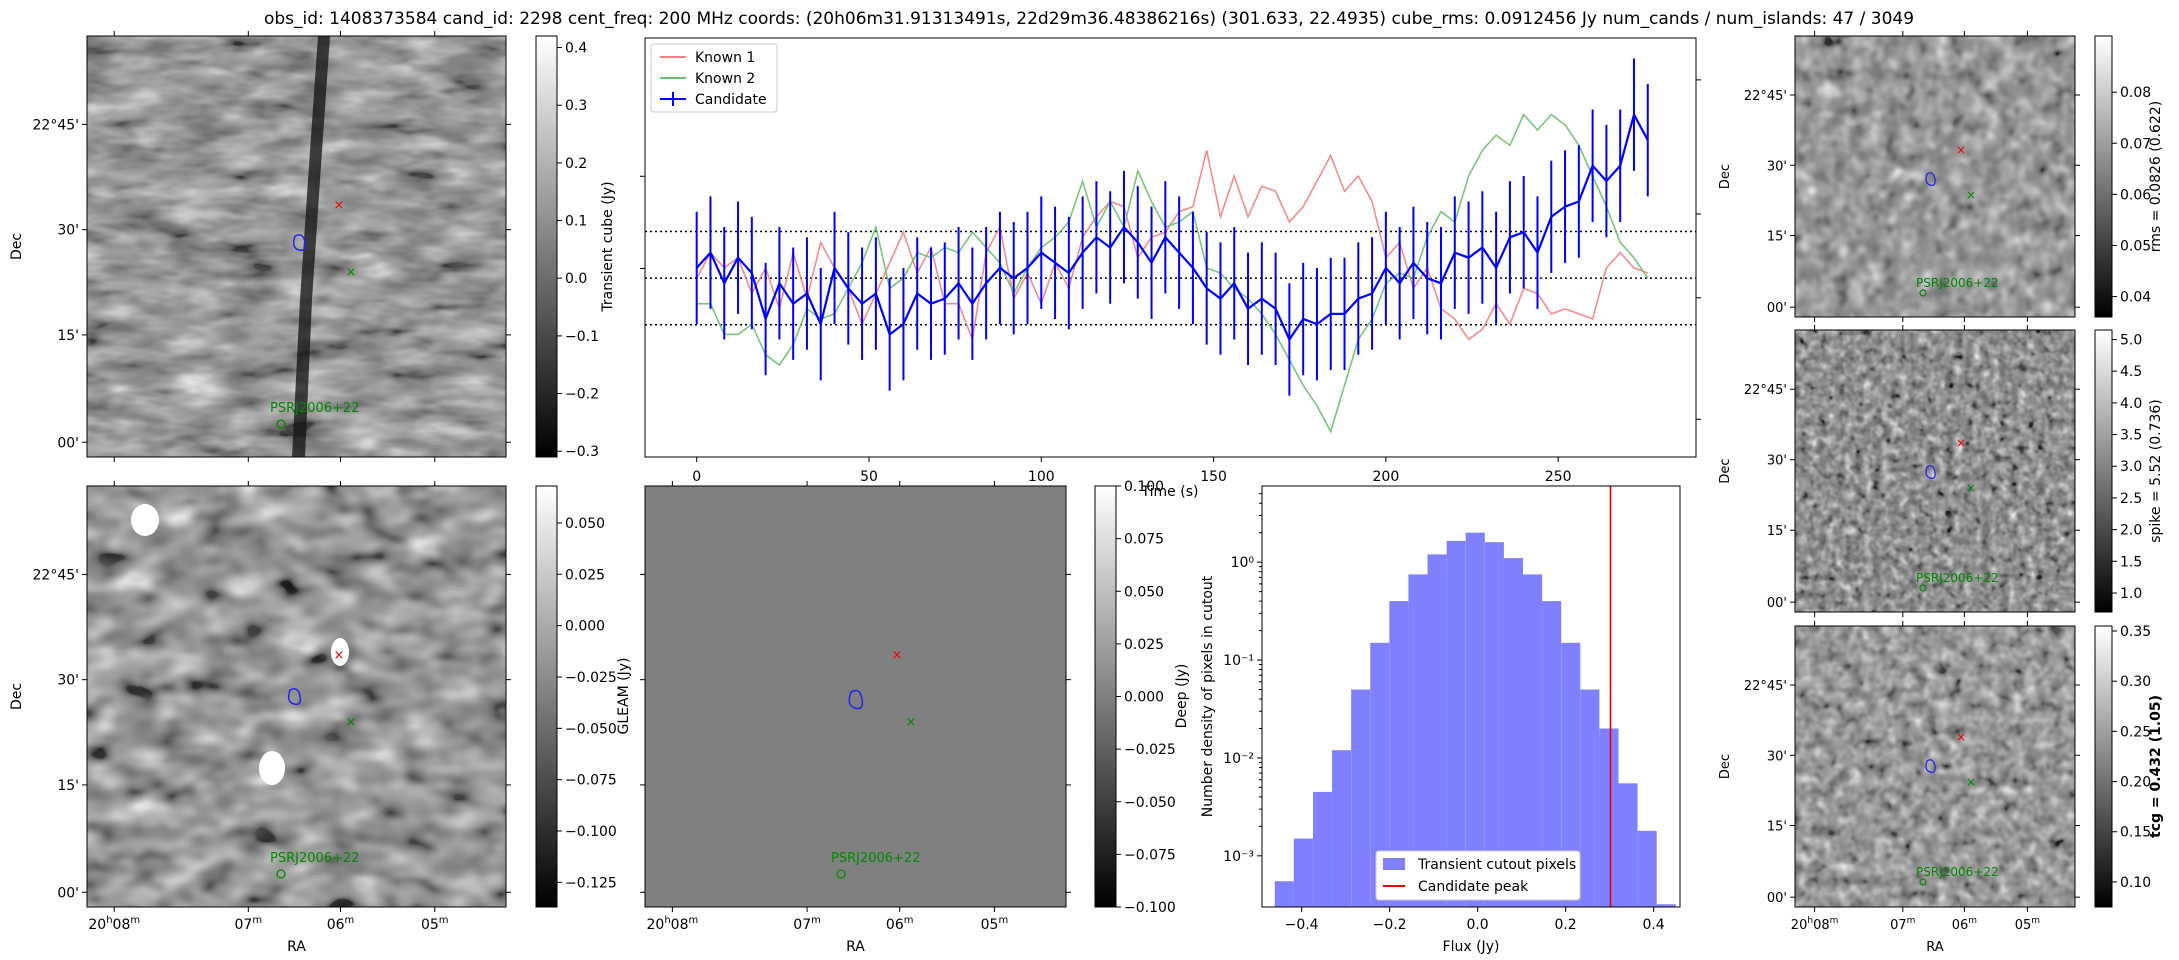 The width and height of the screenshot is (2179, 960). Describe the element at coordinates (2135, 833) in the screenshot. I see `colorbar-tick-label: 0.15` at that location.